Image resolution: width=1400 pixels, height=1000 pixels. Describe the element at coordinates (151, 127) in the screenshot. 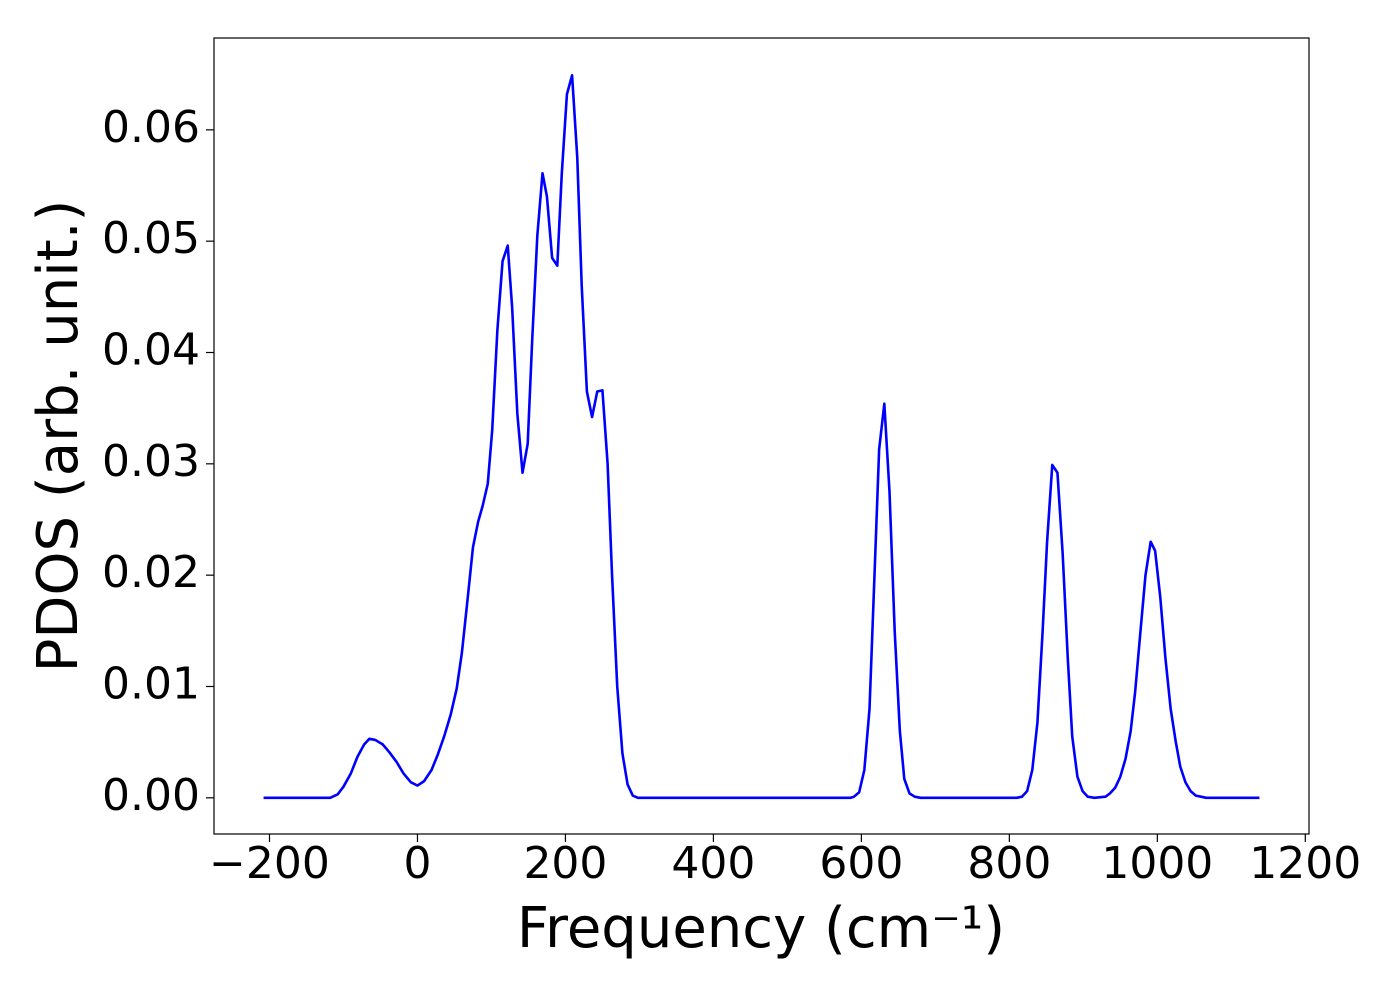

I see `y-tick-label: 0.06` at that location.